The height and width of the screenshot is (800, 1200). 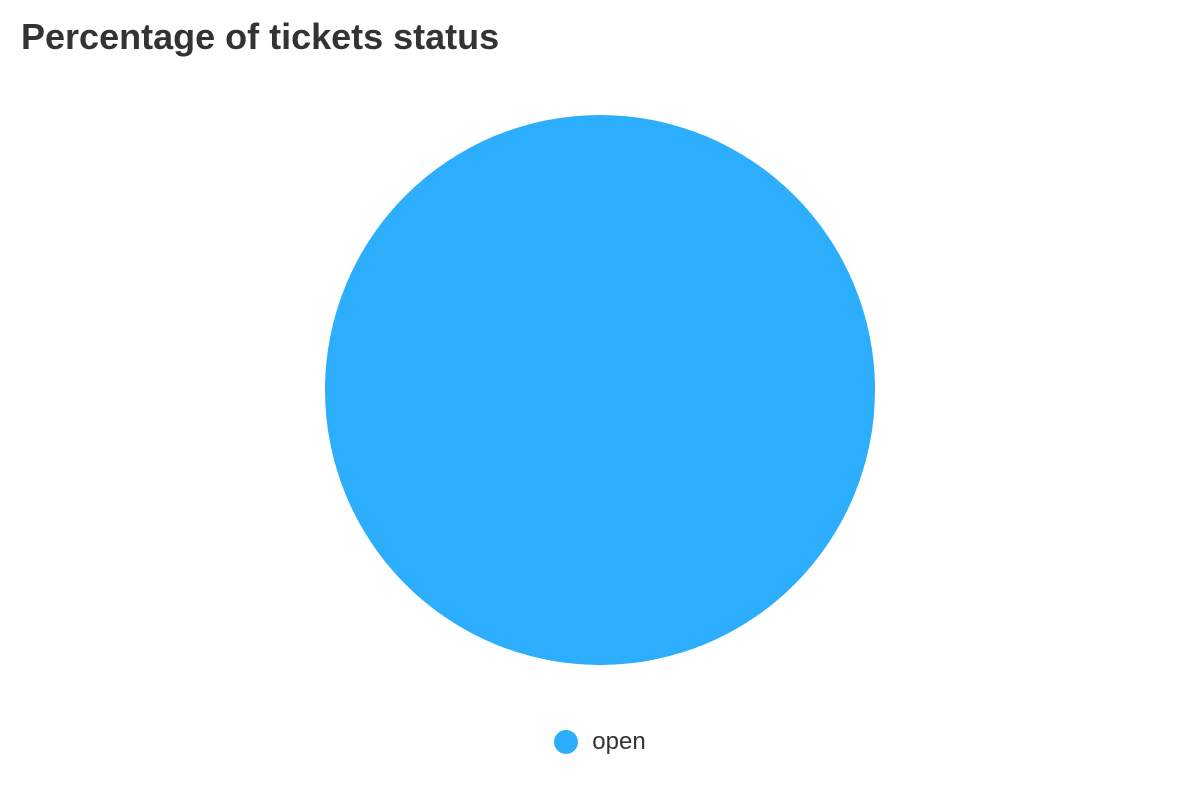 I want to click on legend-item-open: open, so click(x=600, y=742).